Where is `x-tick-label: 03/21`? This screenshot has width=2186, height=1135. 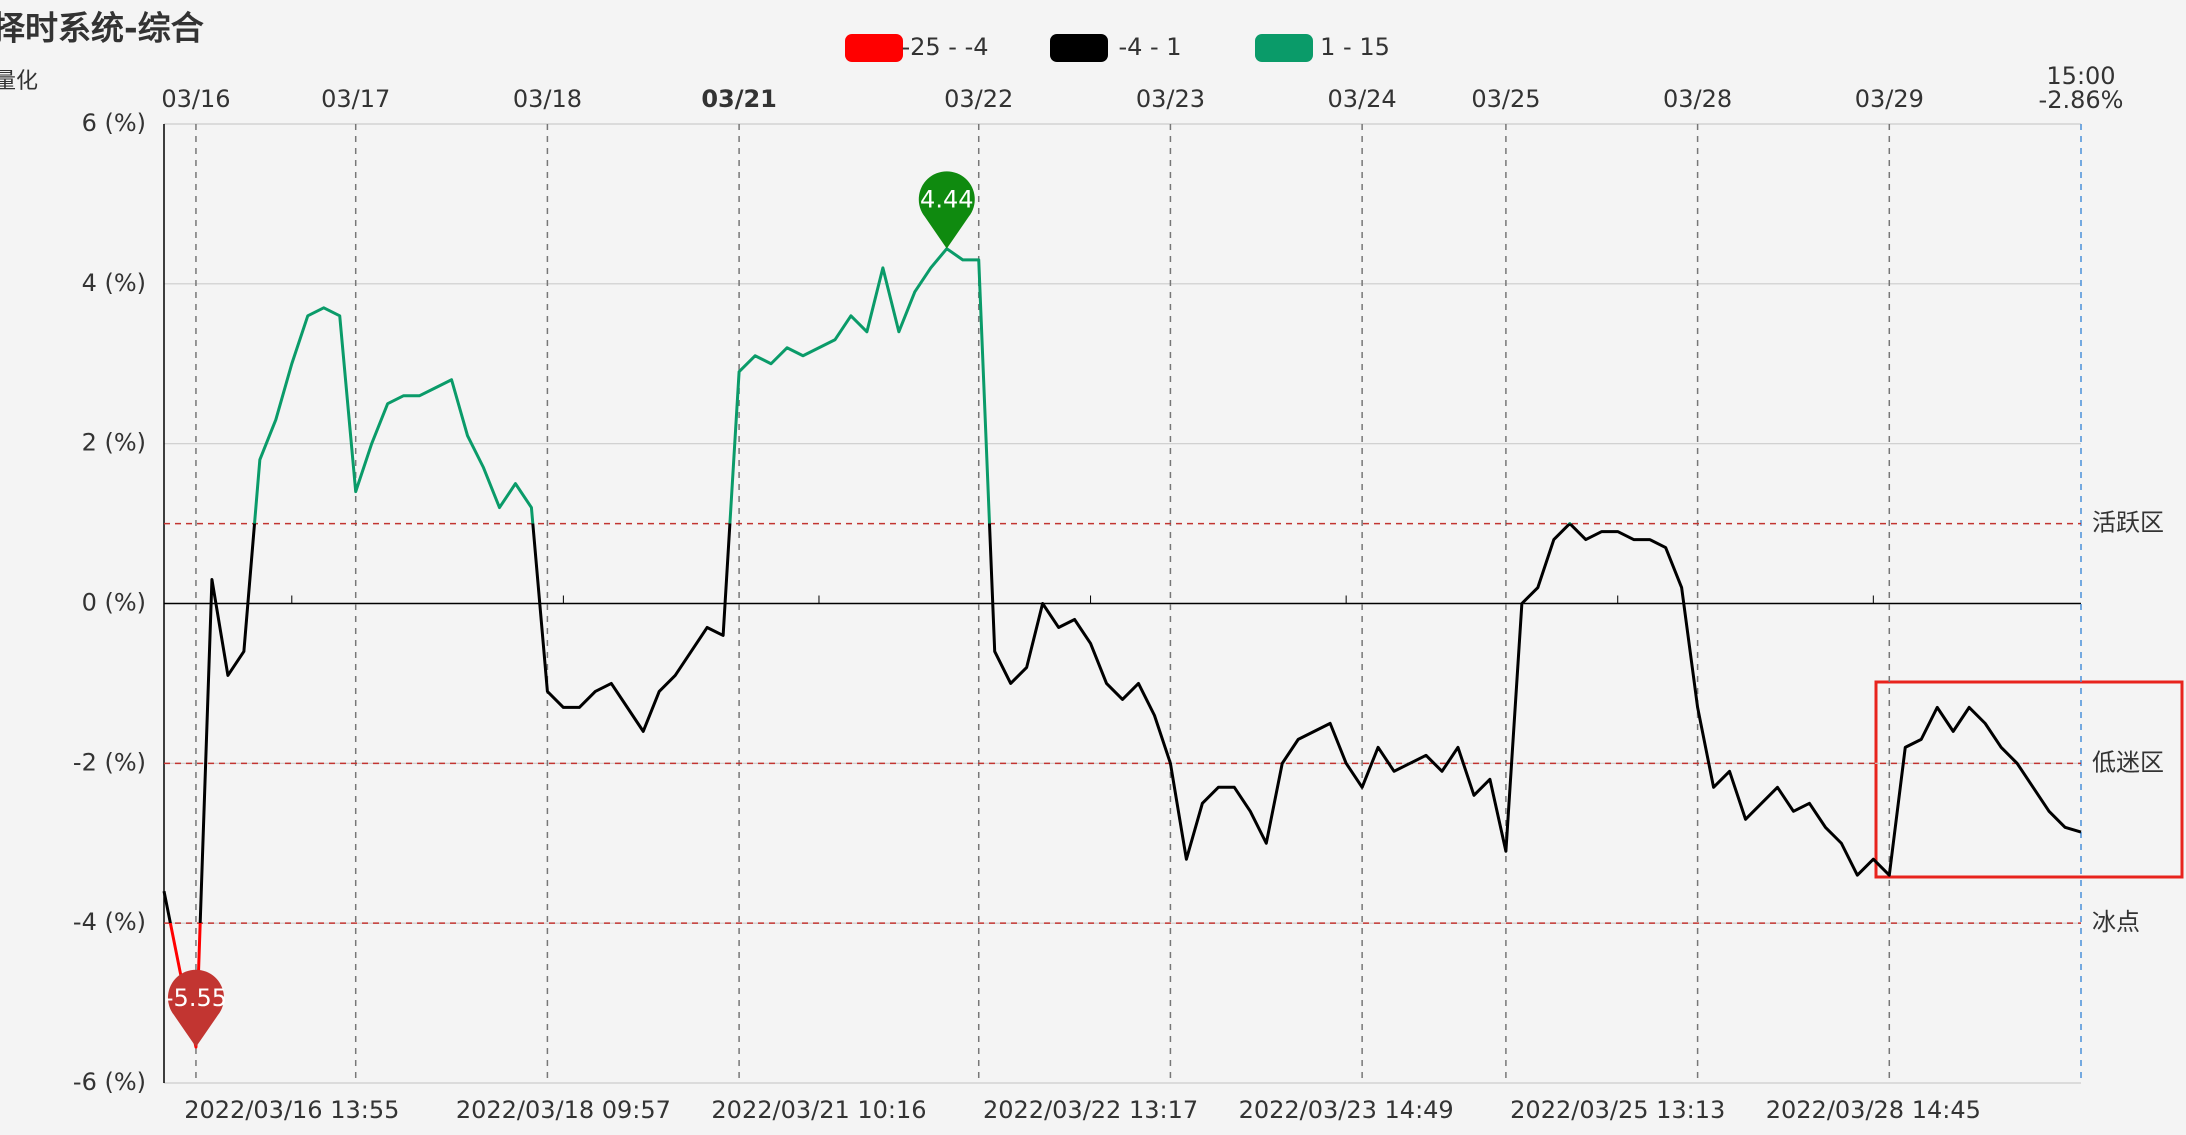 x-tick-label: 03/21 is located at coordinates (739, 99).